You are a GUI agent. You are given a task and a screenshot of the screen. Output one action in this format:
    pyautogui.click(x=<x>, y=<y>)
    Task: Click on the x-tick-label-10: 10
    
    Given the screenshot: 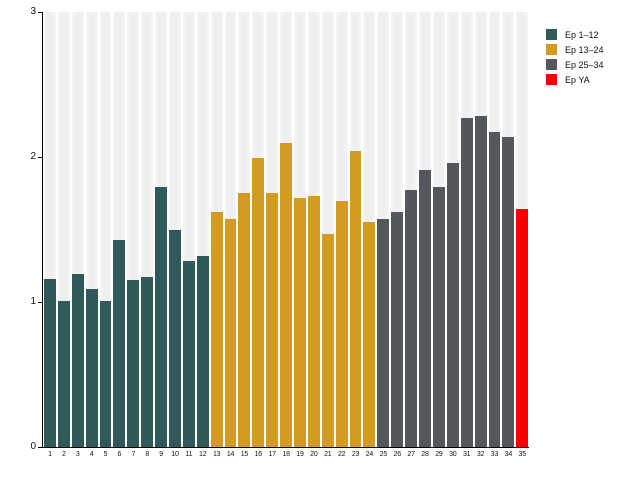 What is the action you would take?
    pyautogui.click(x=175, y=454)
    